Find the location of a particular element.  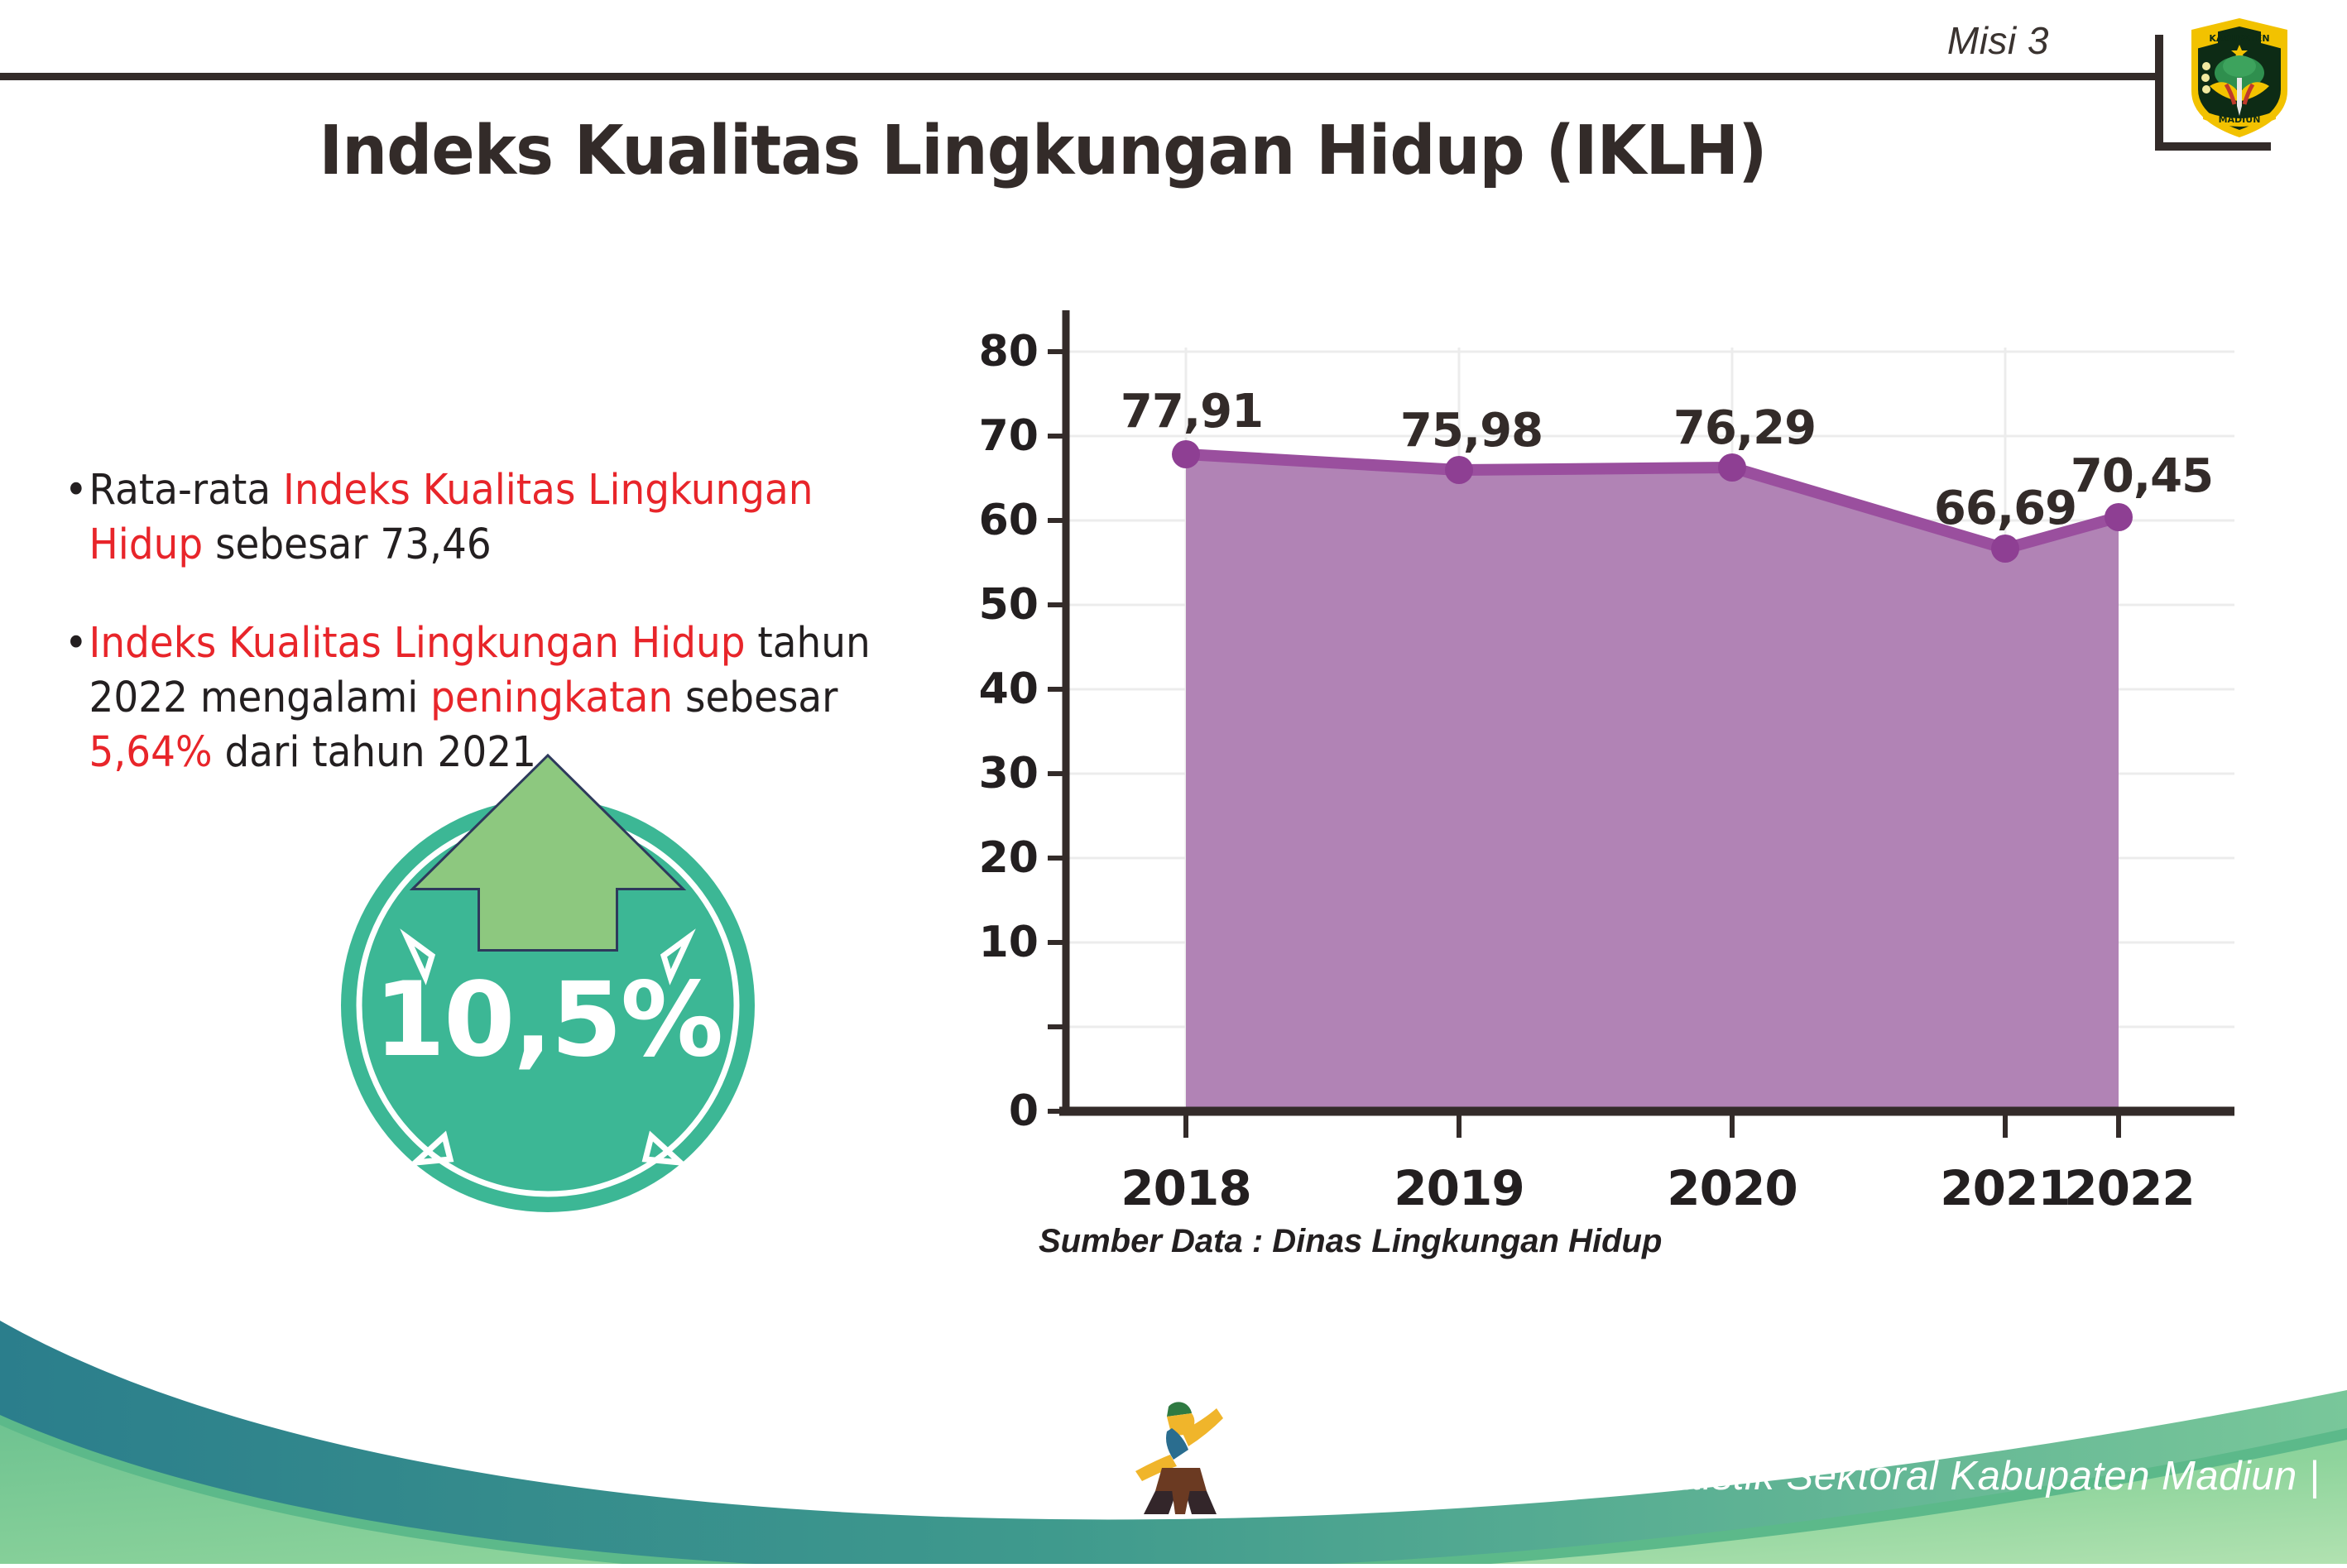

data-label: 75,98 is located at coordinates (1471, 431).